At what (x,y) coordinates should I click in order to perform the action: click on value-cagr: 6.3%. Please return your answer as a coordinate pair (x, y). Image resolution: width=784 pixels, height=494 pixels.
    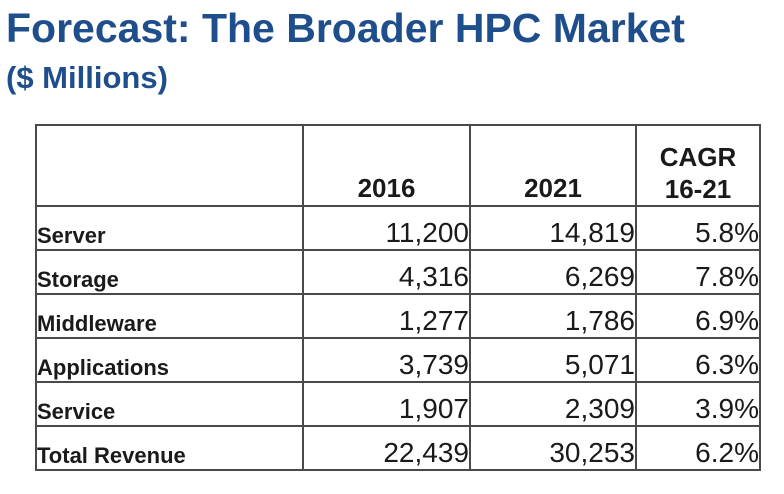
    Looking at the image, I should click on (698, 360).